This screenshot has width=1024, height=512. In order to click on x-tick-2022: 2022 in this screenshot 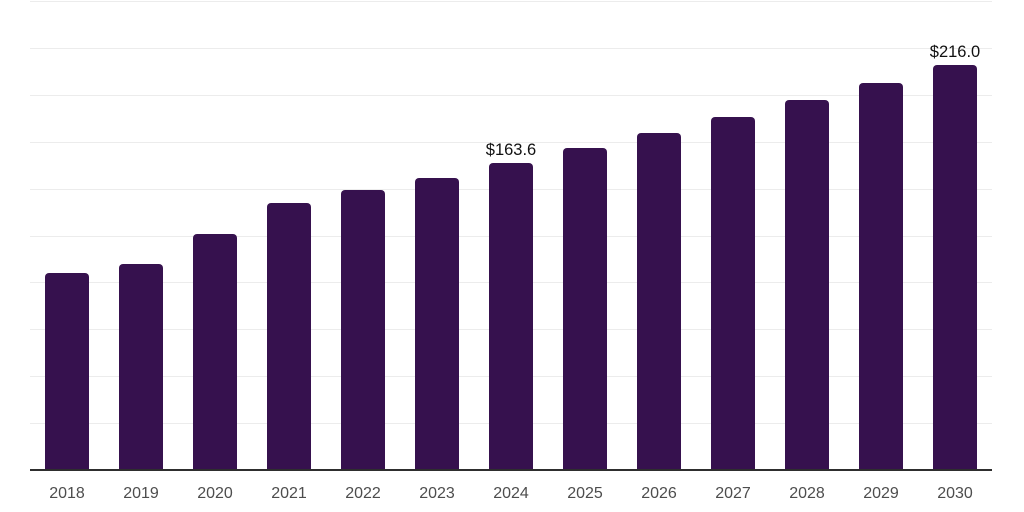, I will do `click(363, 493)`.